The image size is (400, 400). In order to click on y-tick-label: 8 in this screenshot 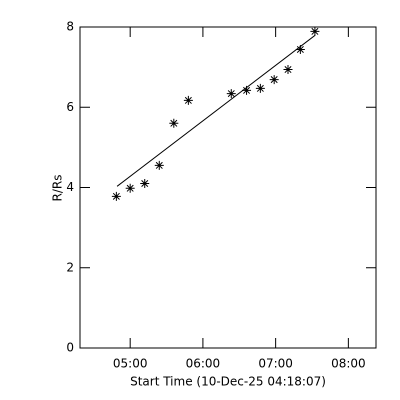, I will do `click(70, 27)`.